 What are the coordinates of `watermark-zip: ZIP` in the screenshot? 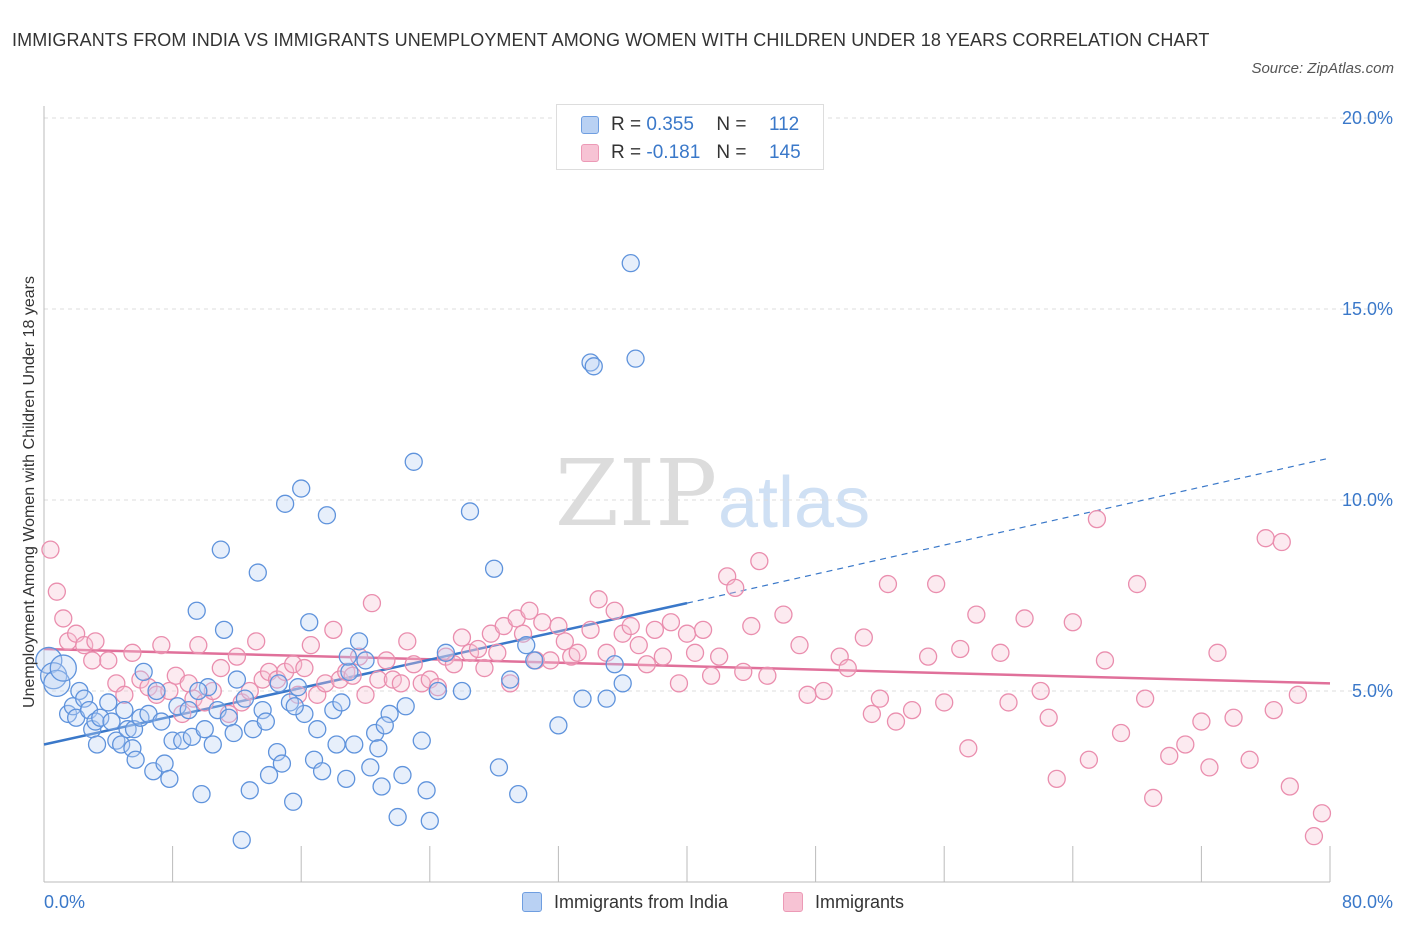 It's located at (636, 493).